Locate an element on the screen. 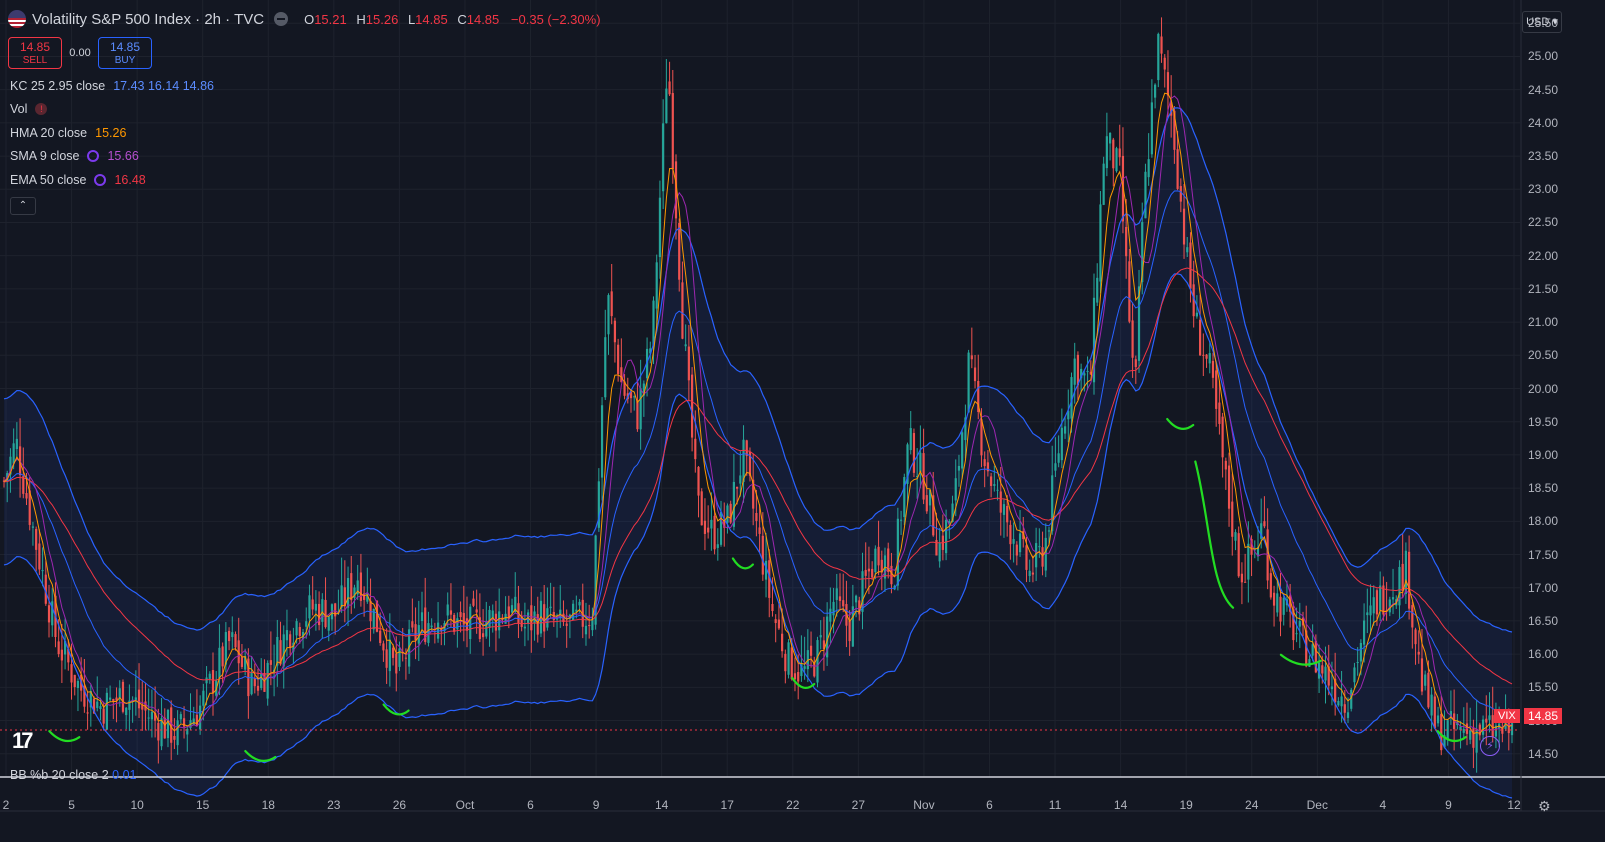  bb-percent-b-indicator: BB %b 20 close 2 0.01 is located at coordinates (73, 775).